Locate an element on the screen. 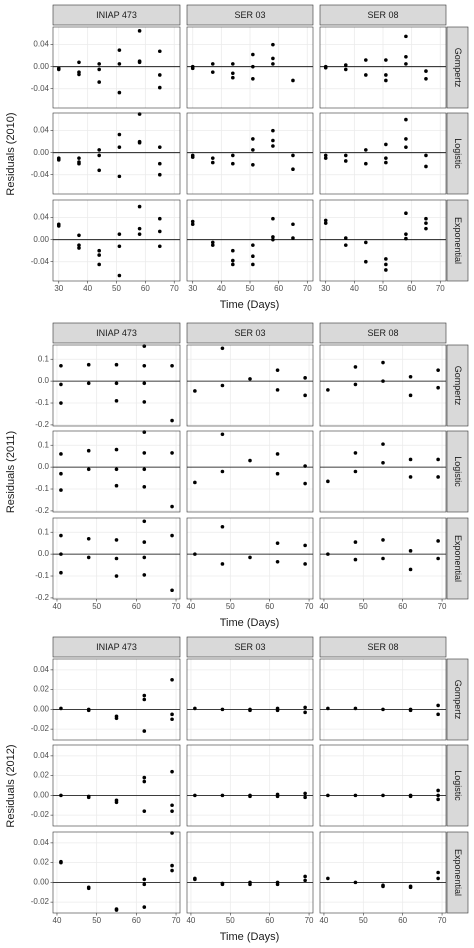 Image resolution: width=474 pixels, height=948 pixels. y-tick-label: 0.1 is located at coordinates (44, 358).